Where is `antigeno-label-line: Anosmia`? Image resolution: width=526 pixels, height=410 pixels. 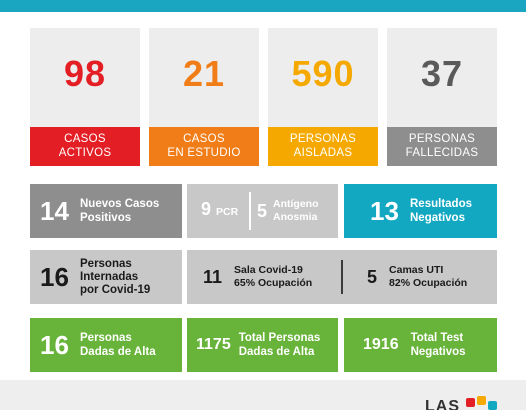 antigeno-label-line: Anosmia is located at coordinates (295, 217).